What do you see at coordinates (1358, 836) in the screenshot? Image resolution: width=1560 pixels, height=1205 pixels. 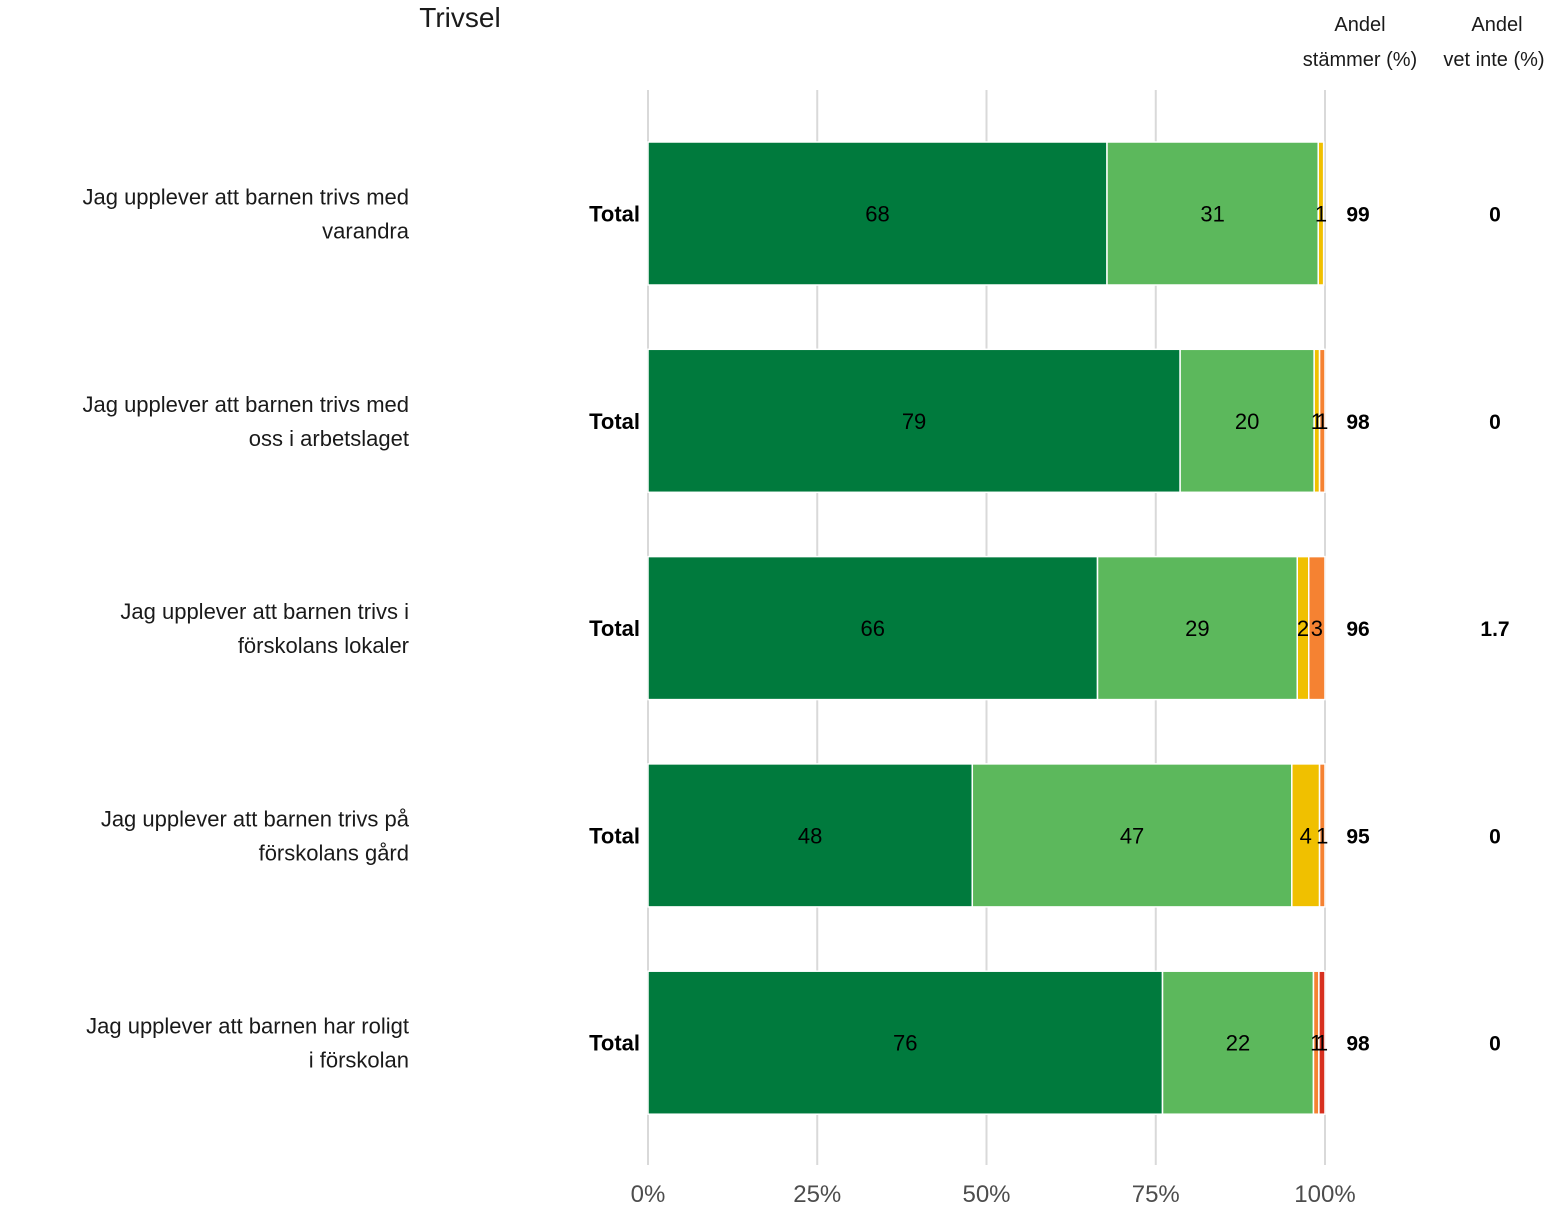 I see `share-agree-value: 95` at bounding box center [1358, 836].